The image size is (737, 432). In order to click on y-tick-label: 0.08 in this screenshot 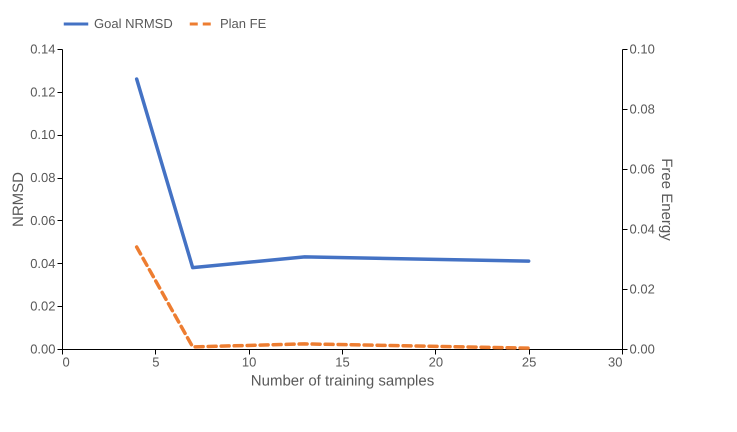, I will do `click(43, 178)`.